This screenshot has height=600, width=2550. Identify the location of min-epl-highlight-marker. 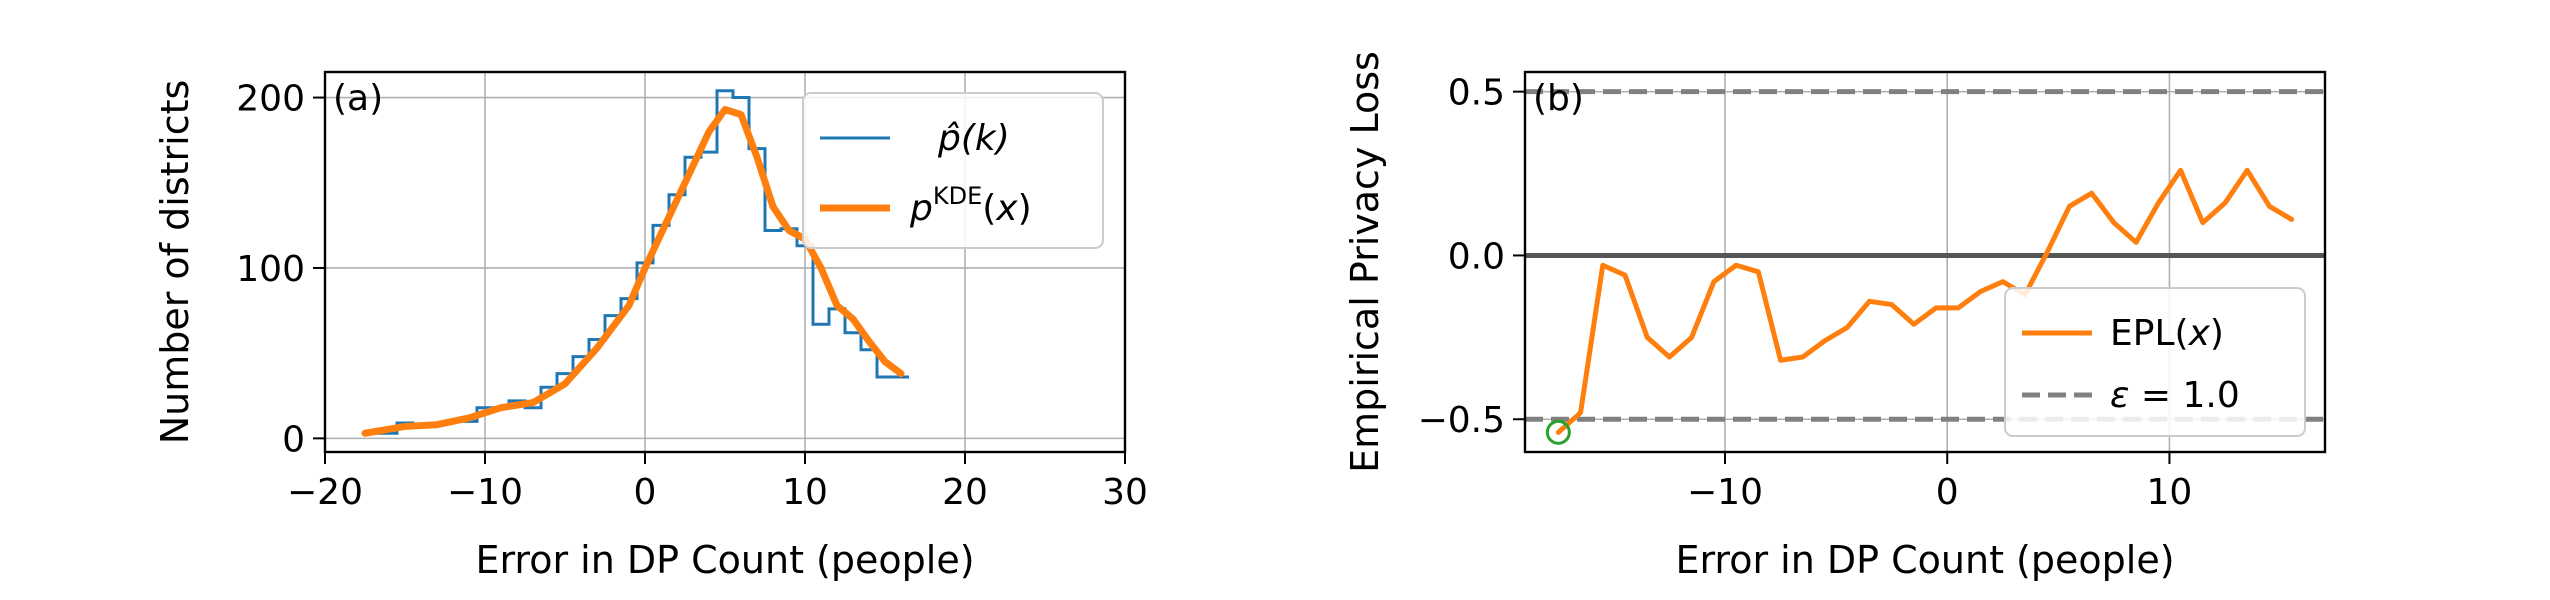
(1558, 432).